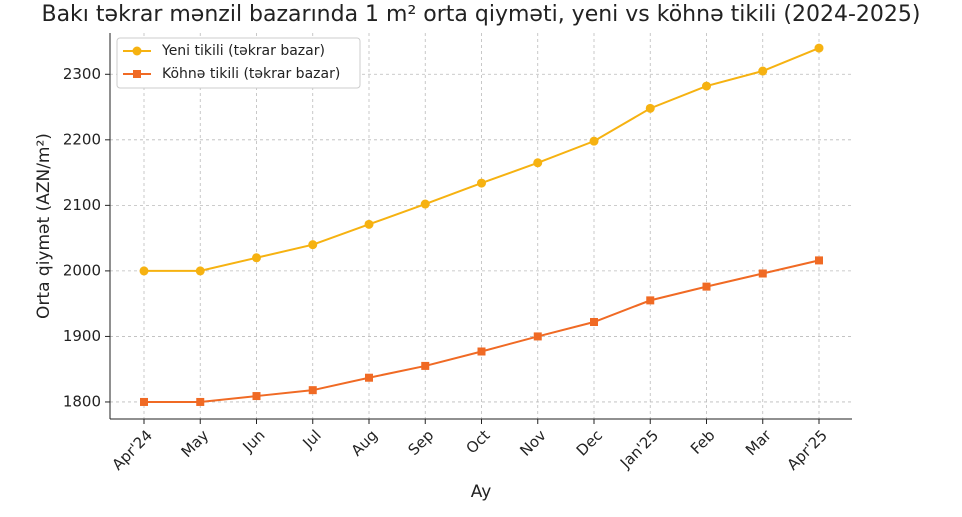 Image resolution: width=962 pixels, height=517 pixels. I want to click on y-tick-label: 2100, so click(82, 205).